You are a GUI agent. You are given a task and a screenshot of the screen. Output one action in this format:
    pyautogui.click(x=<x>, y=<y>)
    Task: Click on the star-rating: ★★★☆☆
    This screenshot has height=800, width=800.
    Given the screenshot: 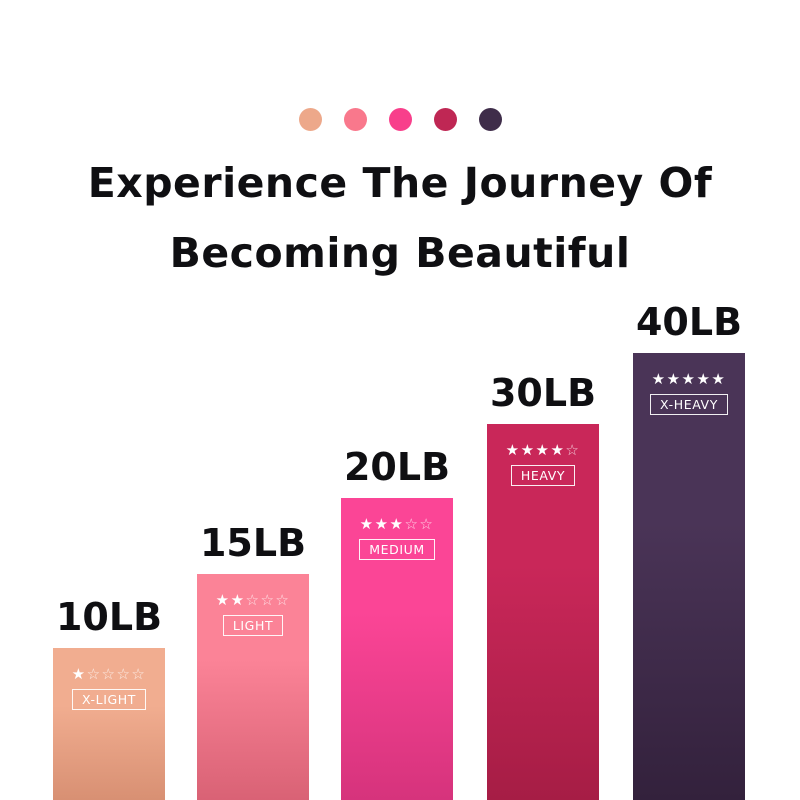 What is the action you would take?
    pyautogui.click(x=397, y=524)
    